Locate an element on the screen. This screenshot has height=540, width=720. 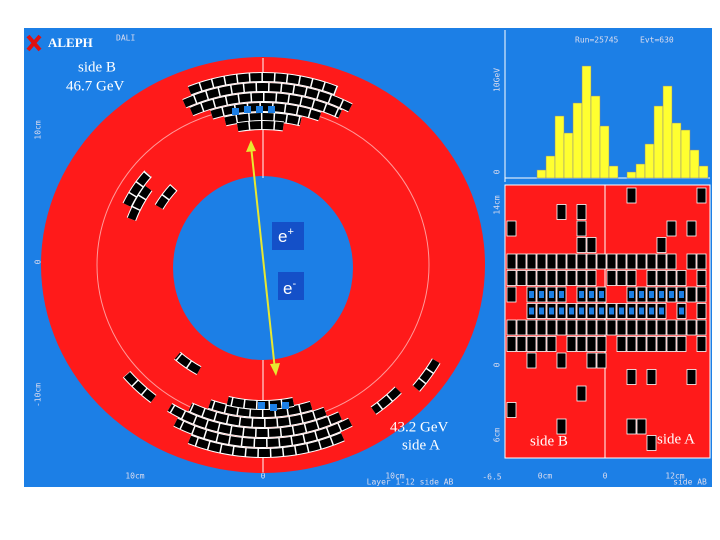
arrow-head is located at coordinates (275, 369).